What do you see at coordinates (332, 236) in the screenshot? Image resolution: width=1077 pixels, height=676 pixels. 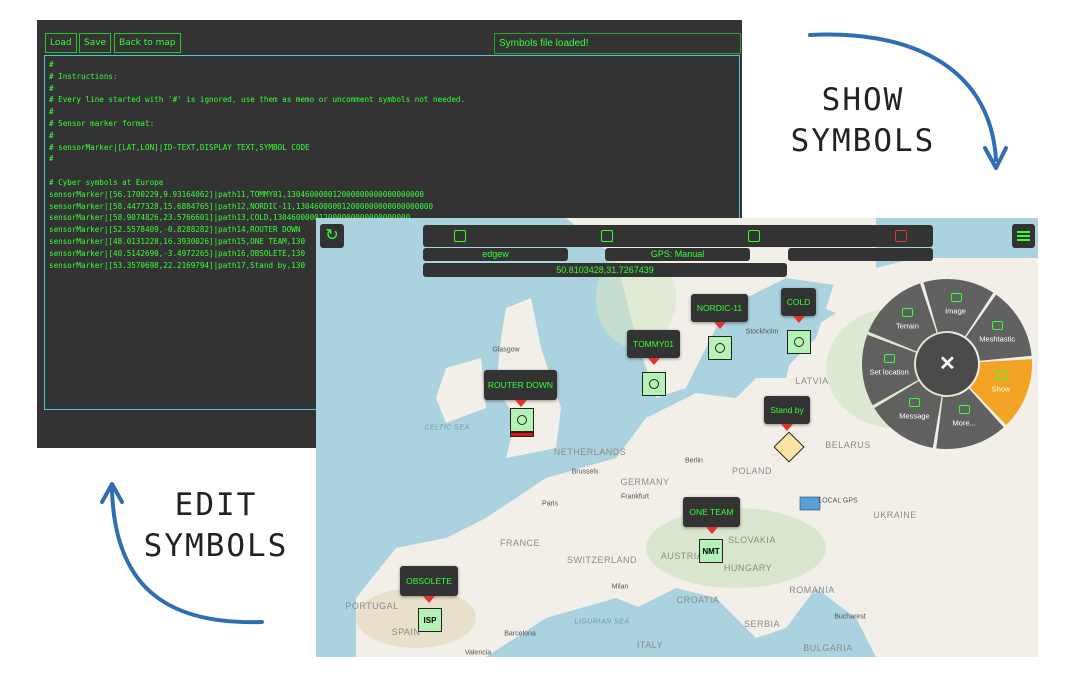 I see `refresh-button: ↻` at bounding box center [332, 236].